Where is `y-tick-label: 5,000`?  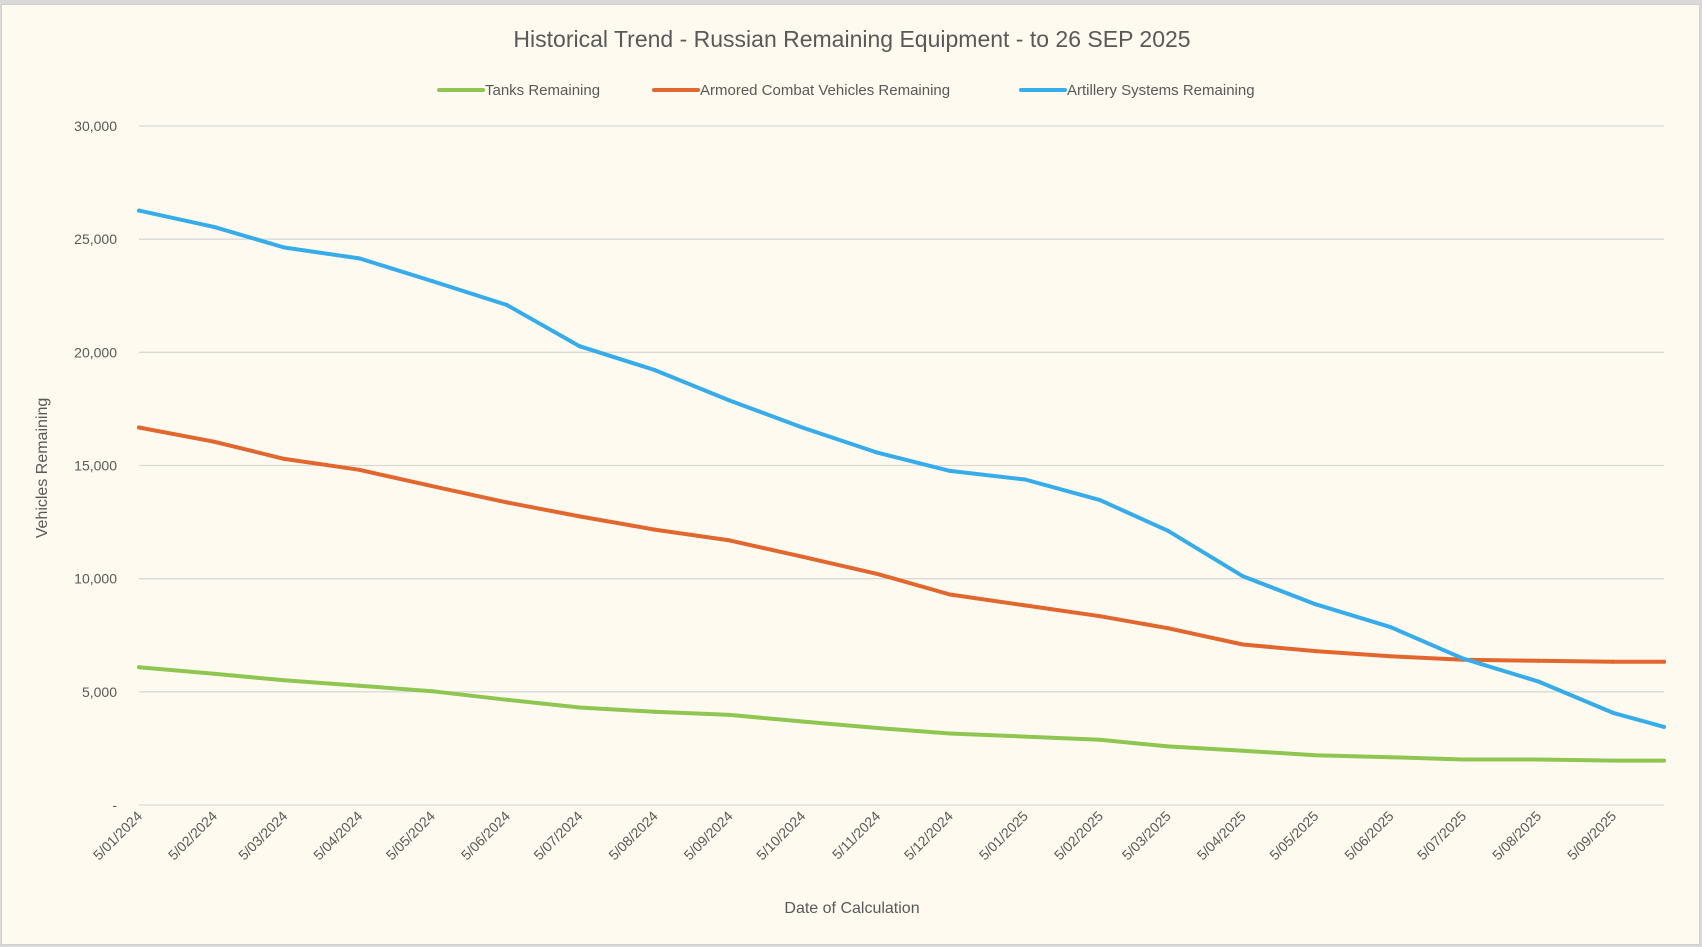 y-tick-label: 5,000 is located at coordinates (99, 692).